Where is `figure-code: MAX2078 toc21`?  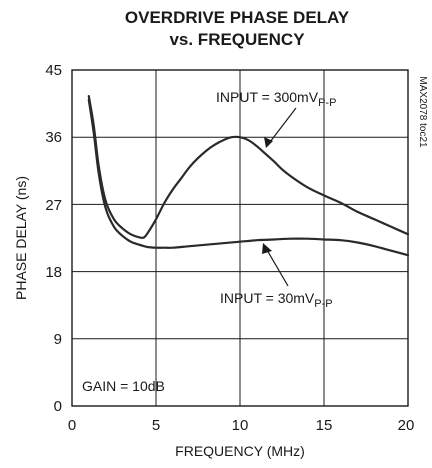
figure-code: MAX2078 toc21 is located at coordinates (422, 112).